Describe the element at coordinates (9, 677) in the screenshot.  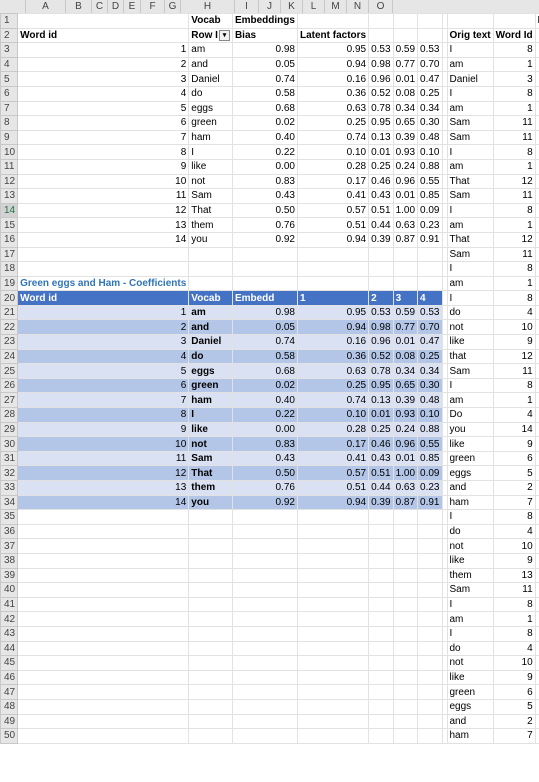
I see `row-header-46: 46` at that location.